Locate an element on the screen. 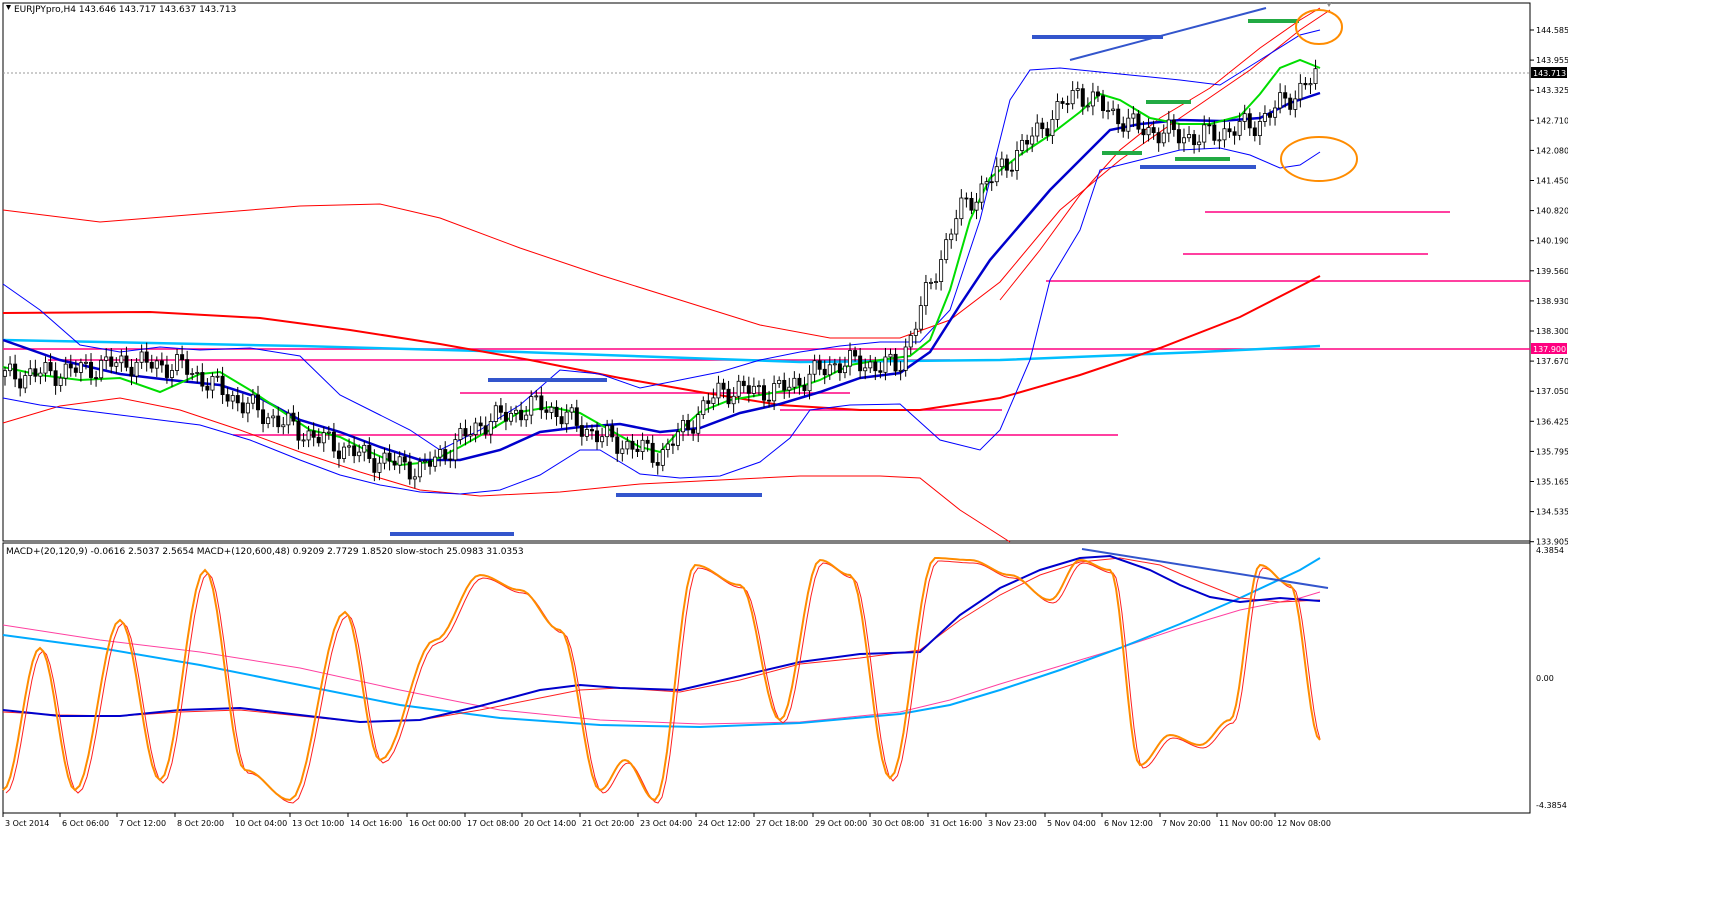 The height and width of the screenshot is (919, 1733). time-label: 31 Oct 16:00 is located at coordinates (956, 823).